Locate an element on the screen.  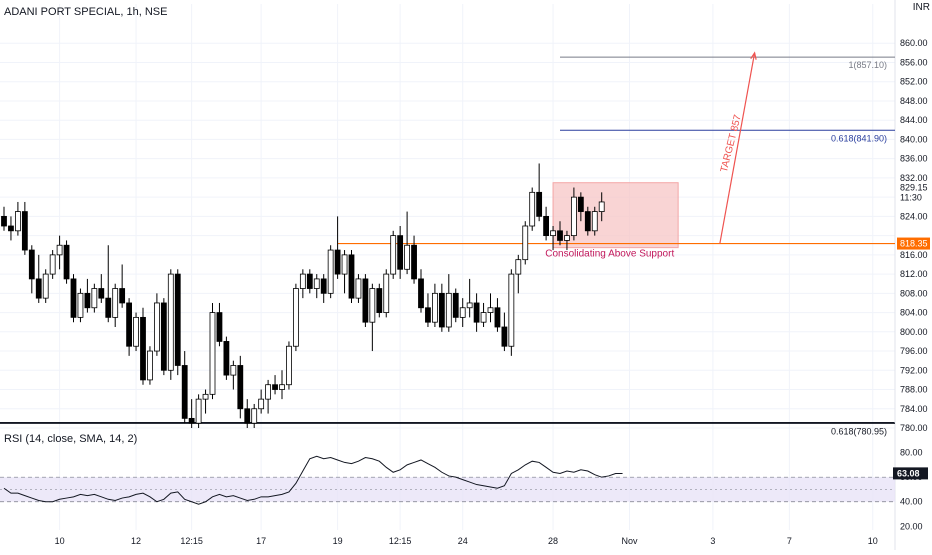
time-tick-label: 12 is located at coordinates (136, 541).